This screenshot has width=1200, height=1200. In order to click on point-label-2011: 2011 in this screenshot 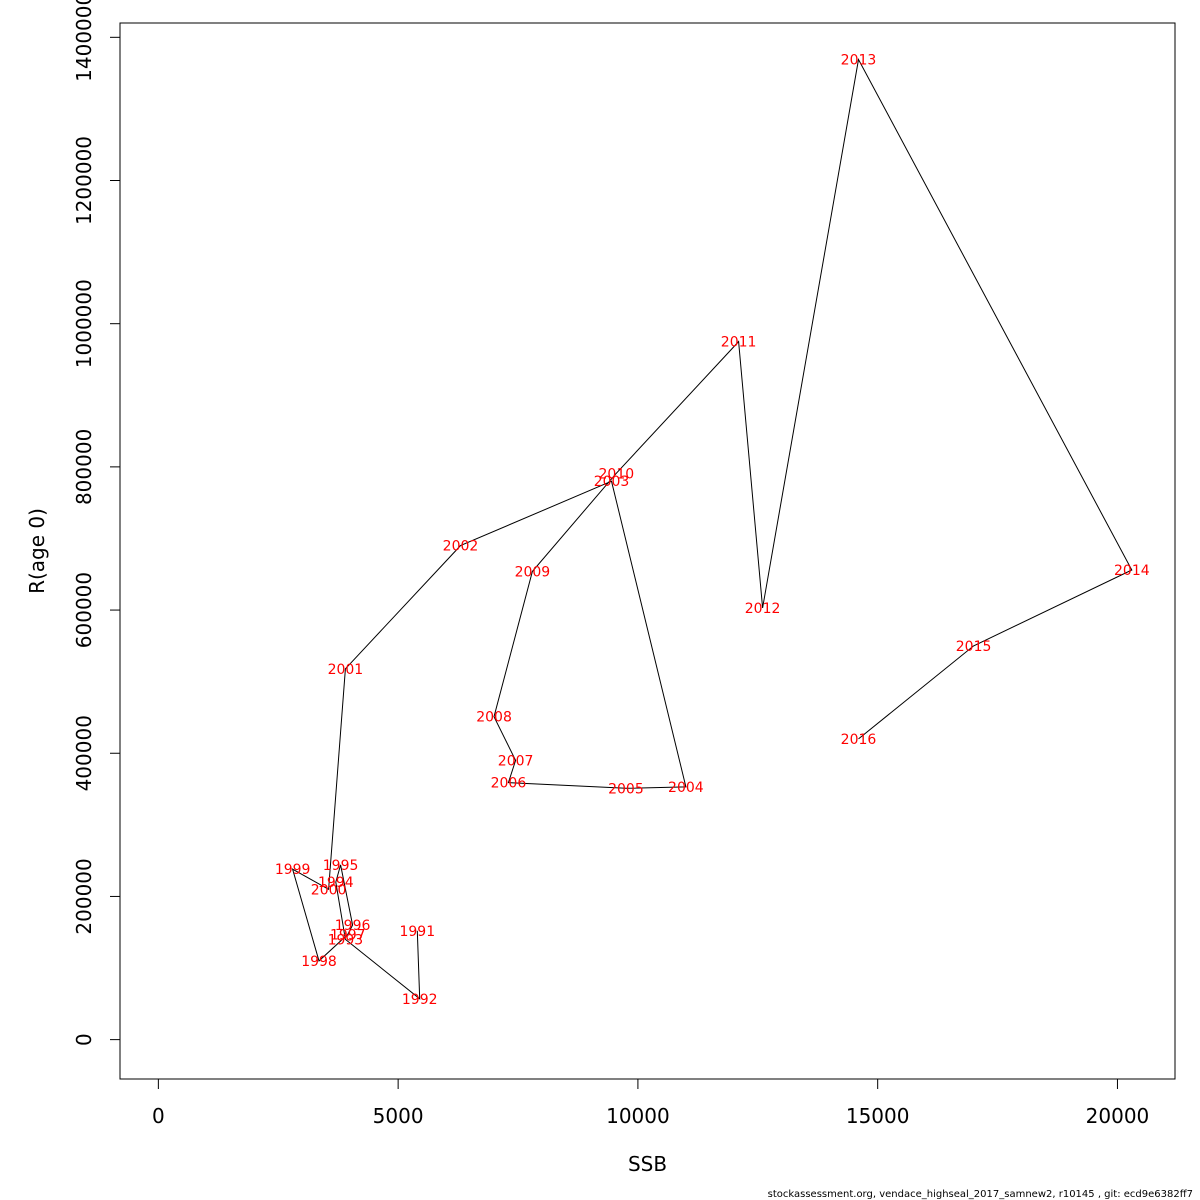, I will do `click(739, 343)`.